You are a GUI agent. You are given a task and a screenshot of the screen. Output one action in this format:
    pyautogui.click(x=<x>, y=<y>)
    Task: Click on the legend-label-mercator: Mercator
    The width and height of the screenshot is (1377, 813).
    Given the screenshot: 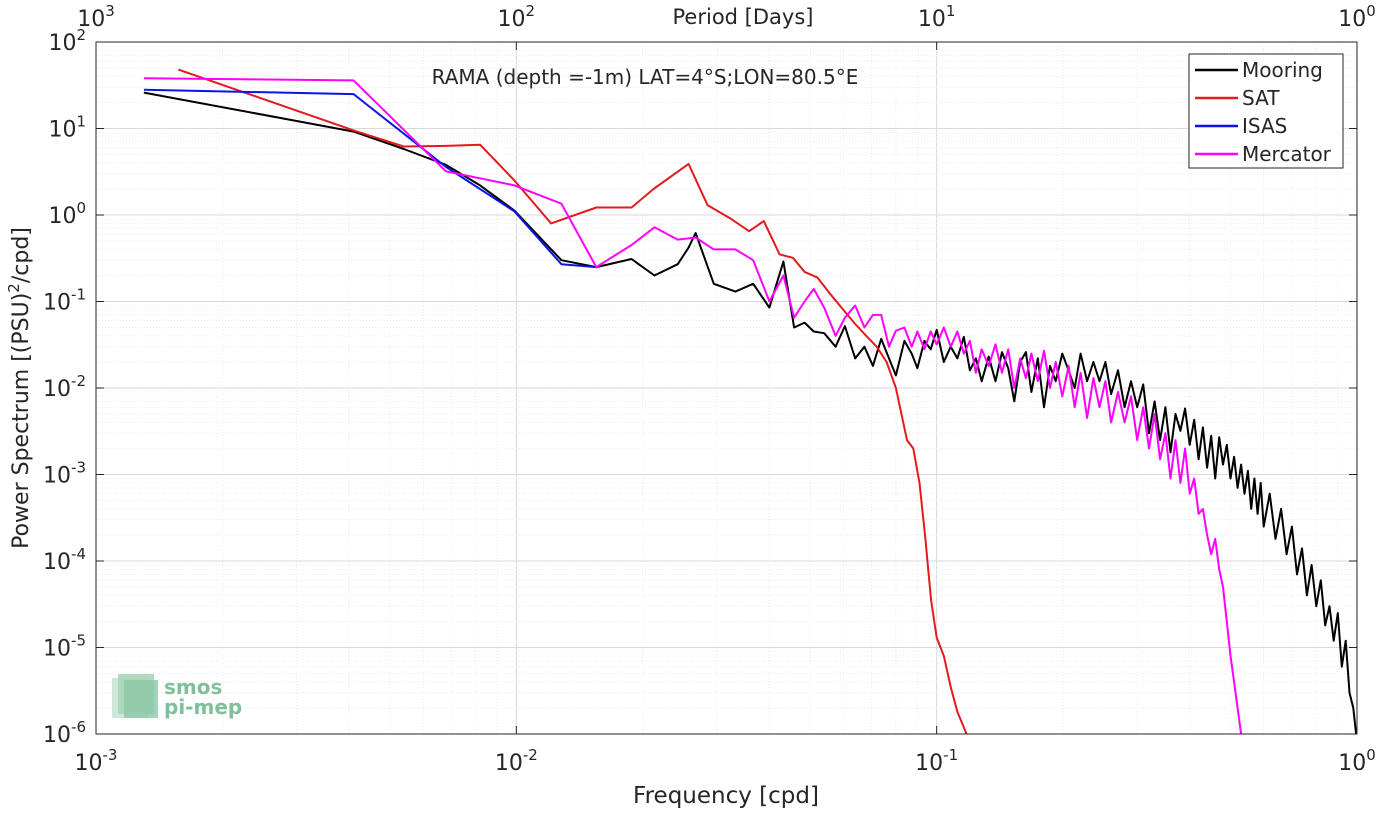 What is the action you would take?
    pyautogui.click(x=1287, y=154)
    